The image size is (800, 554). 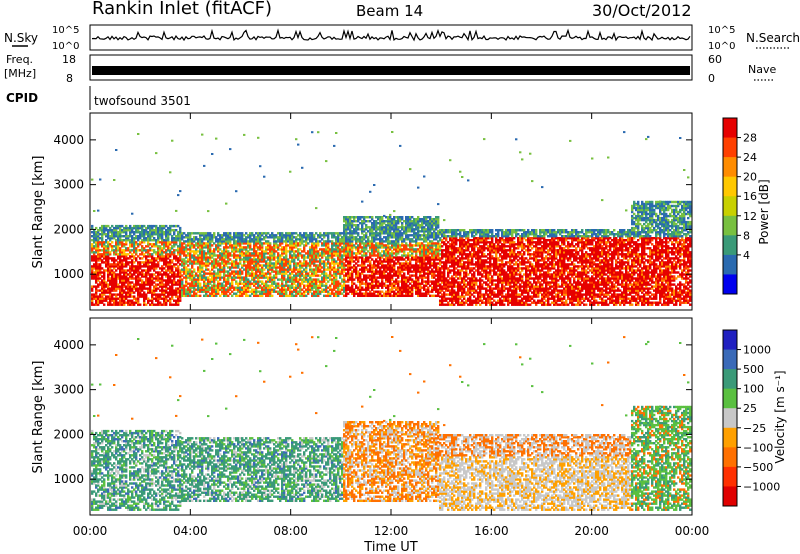 What do you see at coordinates (20, 73) in the screenshot?
I see `freq-unit-label: [MHz]` at bounding box center [20, 73].